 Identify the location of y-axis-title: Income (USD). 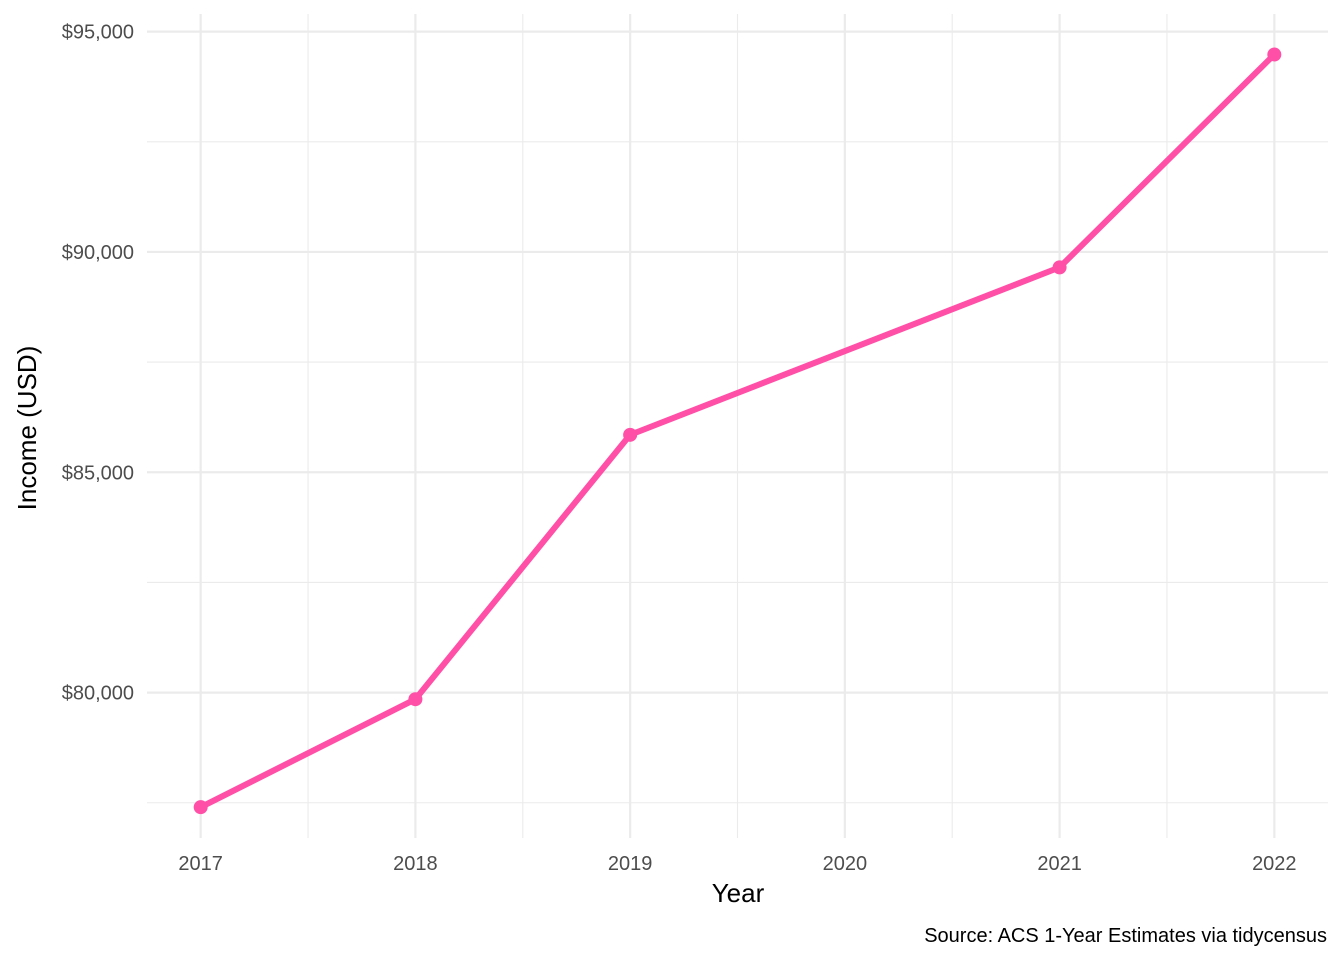
(27, 428).